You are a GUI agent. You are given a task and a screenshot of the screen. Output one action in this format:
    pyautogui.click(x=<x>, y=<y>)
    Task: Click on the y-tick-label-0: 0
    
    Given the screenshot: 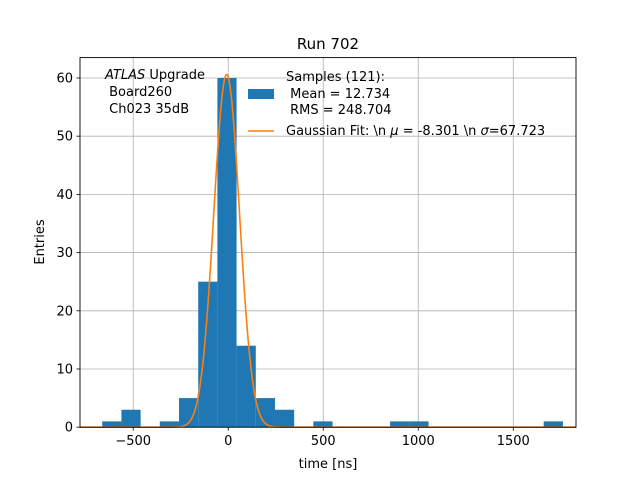 What is the action you would take?
    pyautogui.click(x=69, y=428)
    